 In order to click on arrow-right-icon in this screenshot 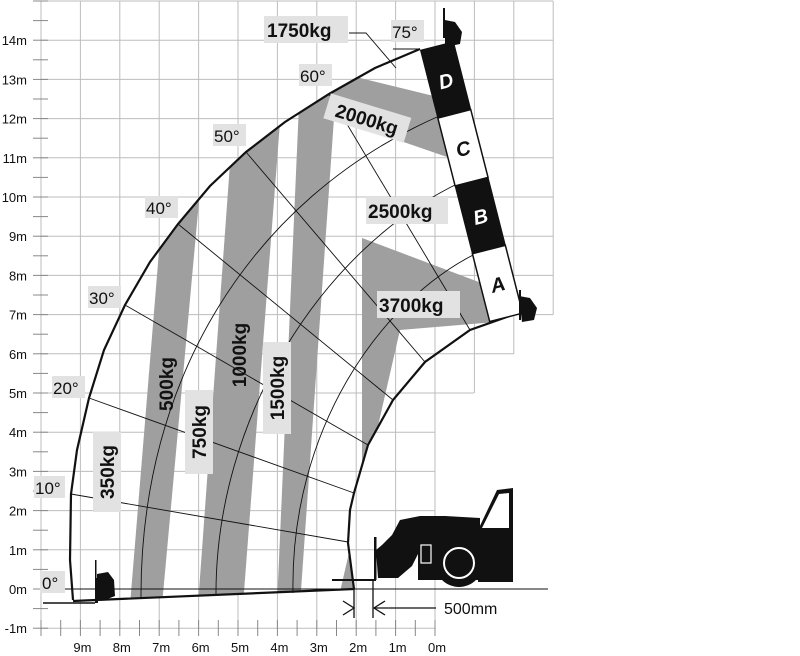, I will do `click(349, 608)`.